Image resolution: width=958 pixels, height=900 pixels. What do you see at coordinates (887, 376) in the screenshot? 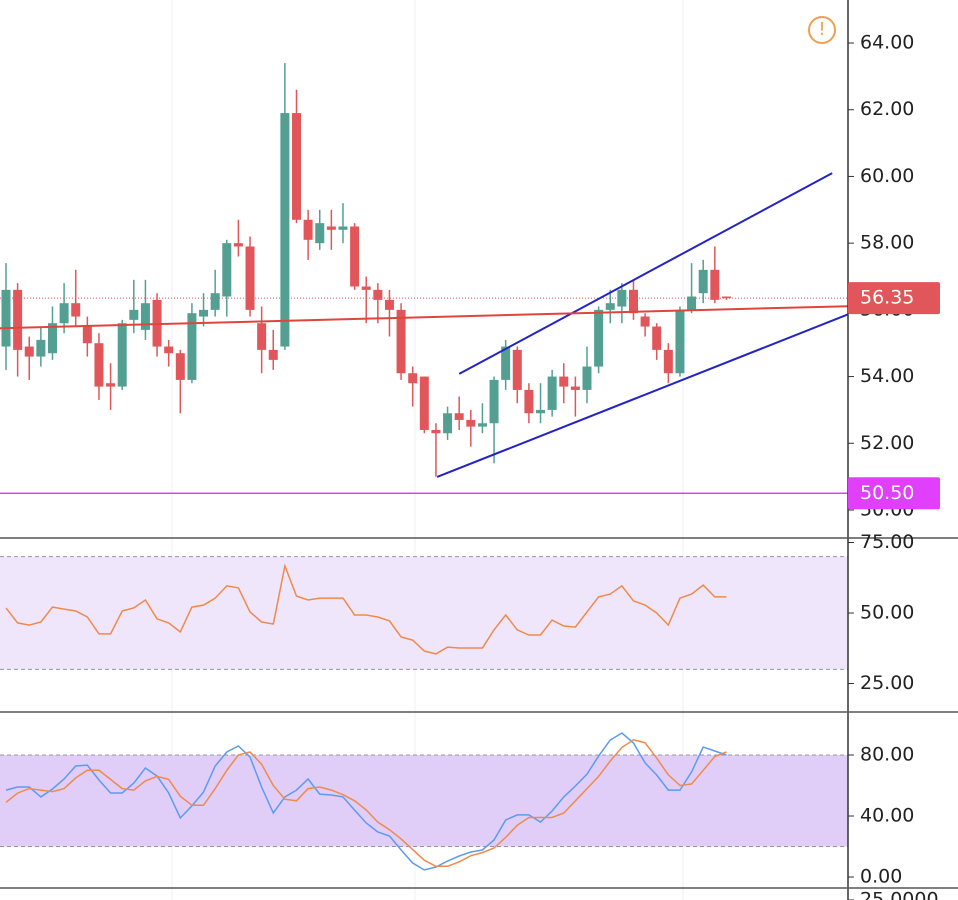
I see `y-tick-label: 54.00` at bounding box center [887, 376].